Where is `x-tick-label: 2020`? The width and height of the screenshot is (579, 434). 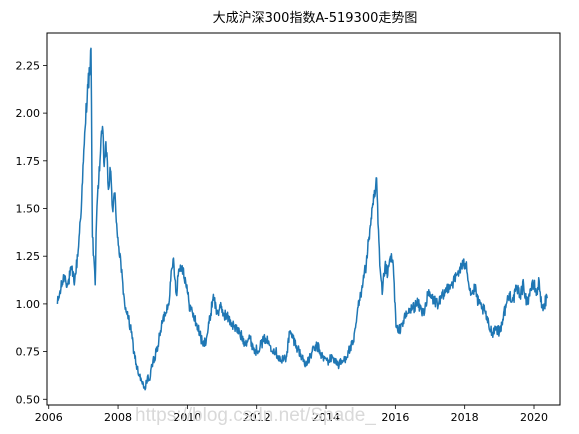 x-tick-label: 2020 is located at coordinates (534, 417).